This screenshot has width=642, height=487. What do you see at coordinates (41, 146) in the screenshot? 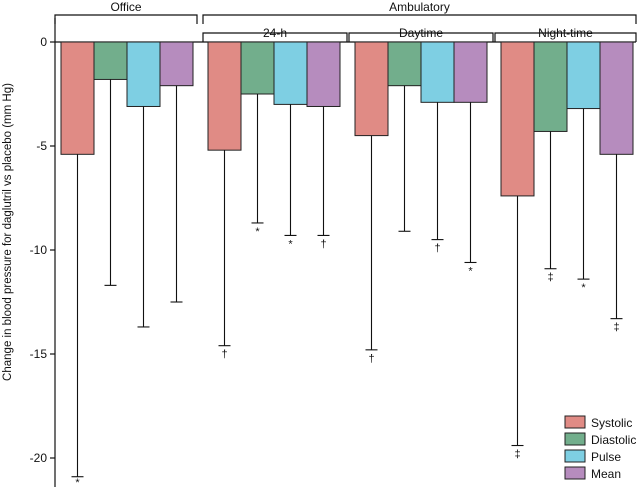
I see `y-tick-label: -5` at bounding box center [41, 146].